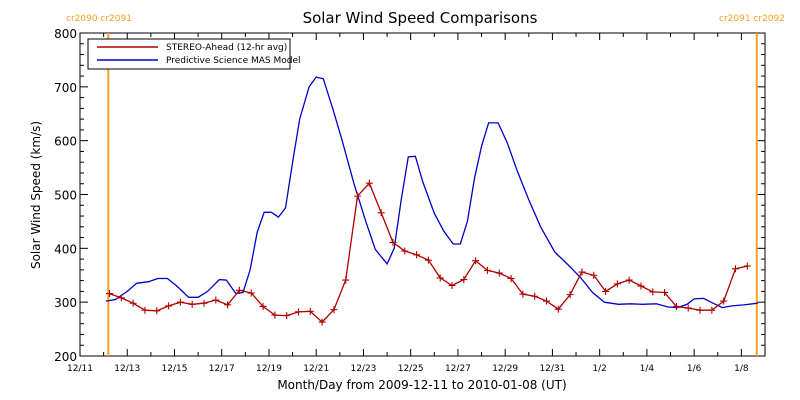  What do you see at coordinates (222, 369) in the screenshot?
I see `x-tick-label: 12/17` at bounding box center [222, 369].